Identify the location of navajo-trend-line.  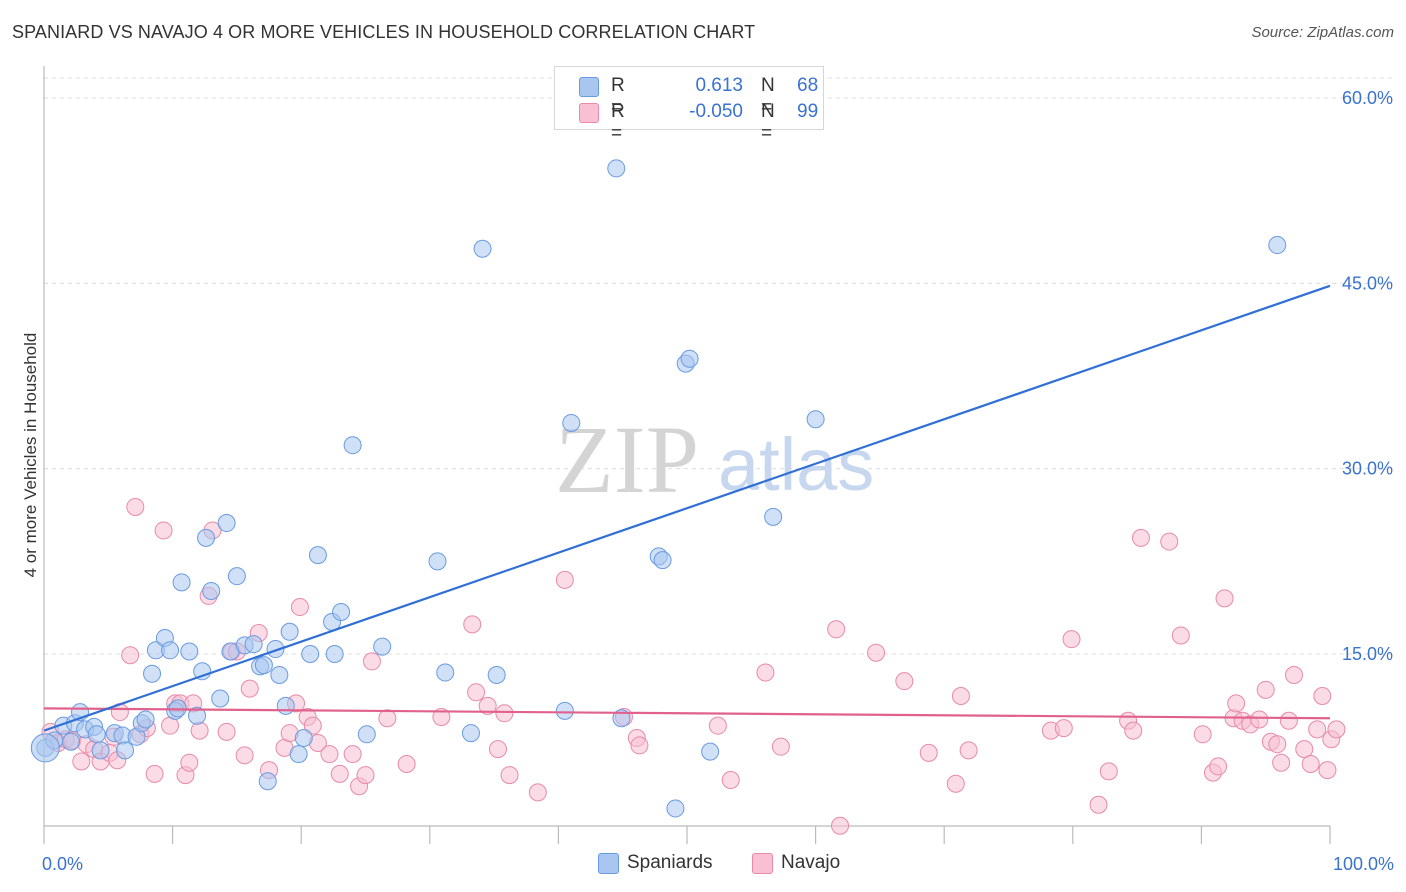
(687, 713).